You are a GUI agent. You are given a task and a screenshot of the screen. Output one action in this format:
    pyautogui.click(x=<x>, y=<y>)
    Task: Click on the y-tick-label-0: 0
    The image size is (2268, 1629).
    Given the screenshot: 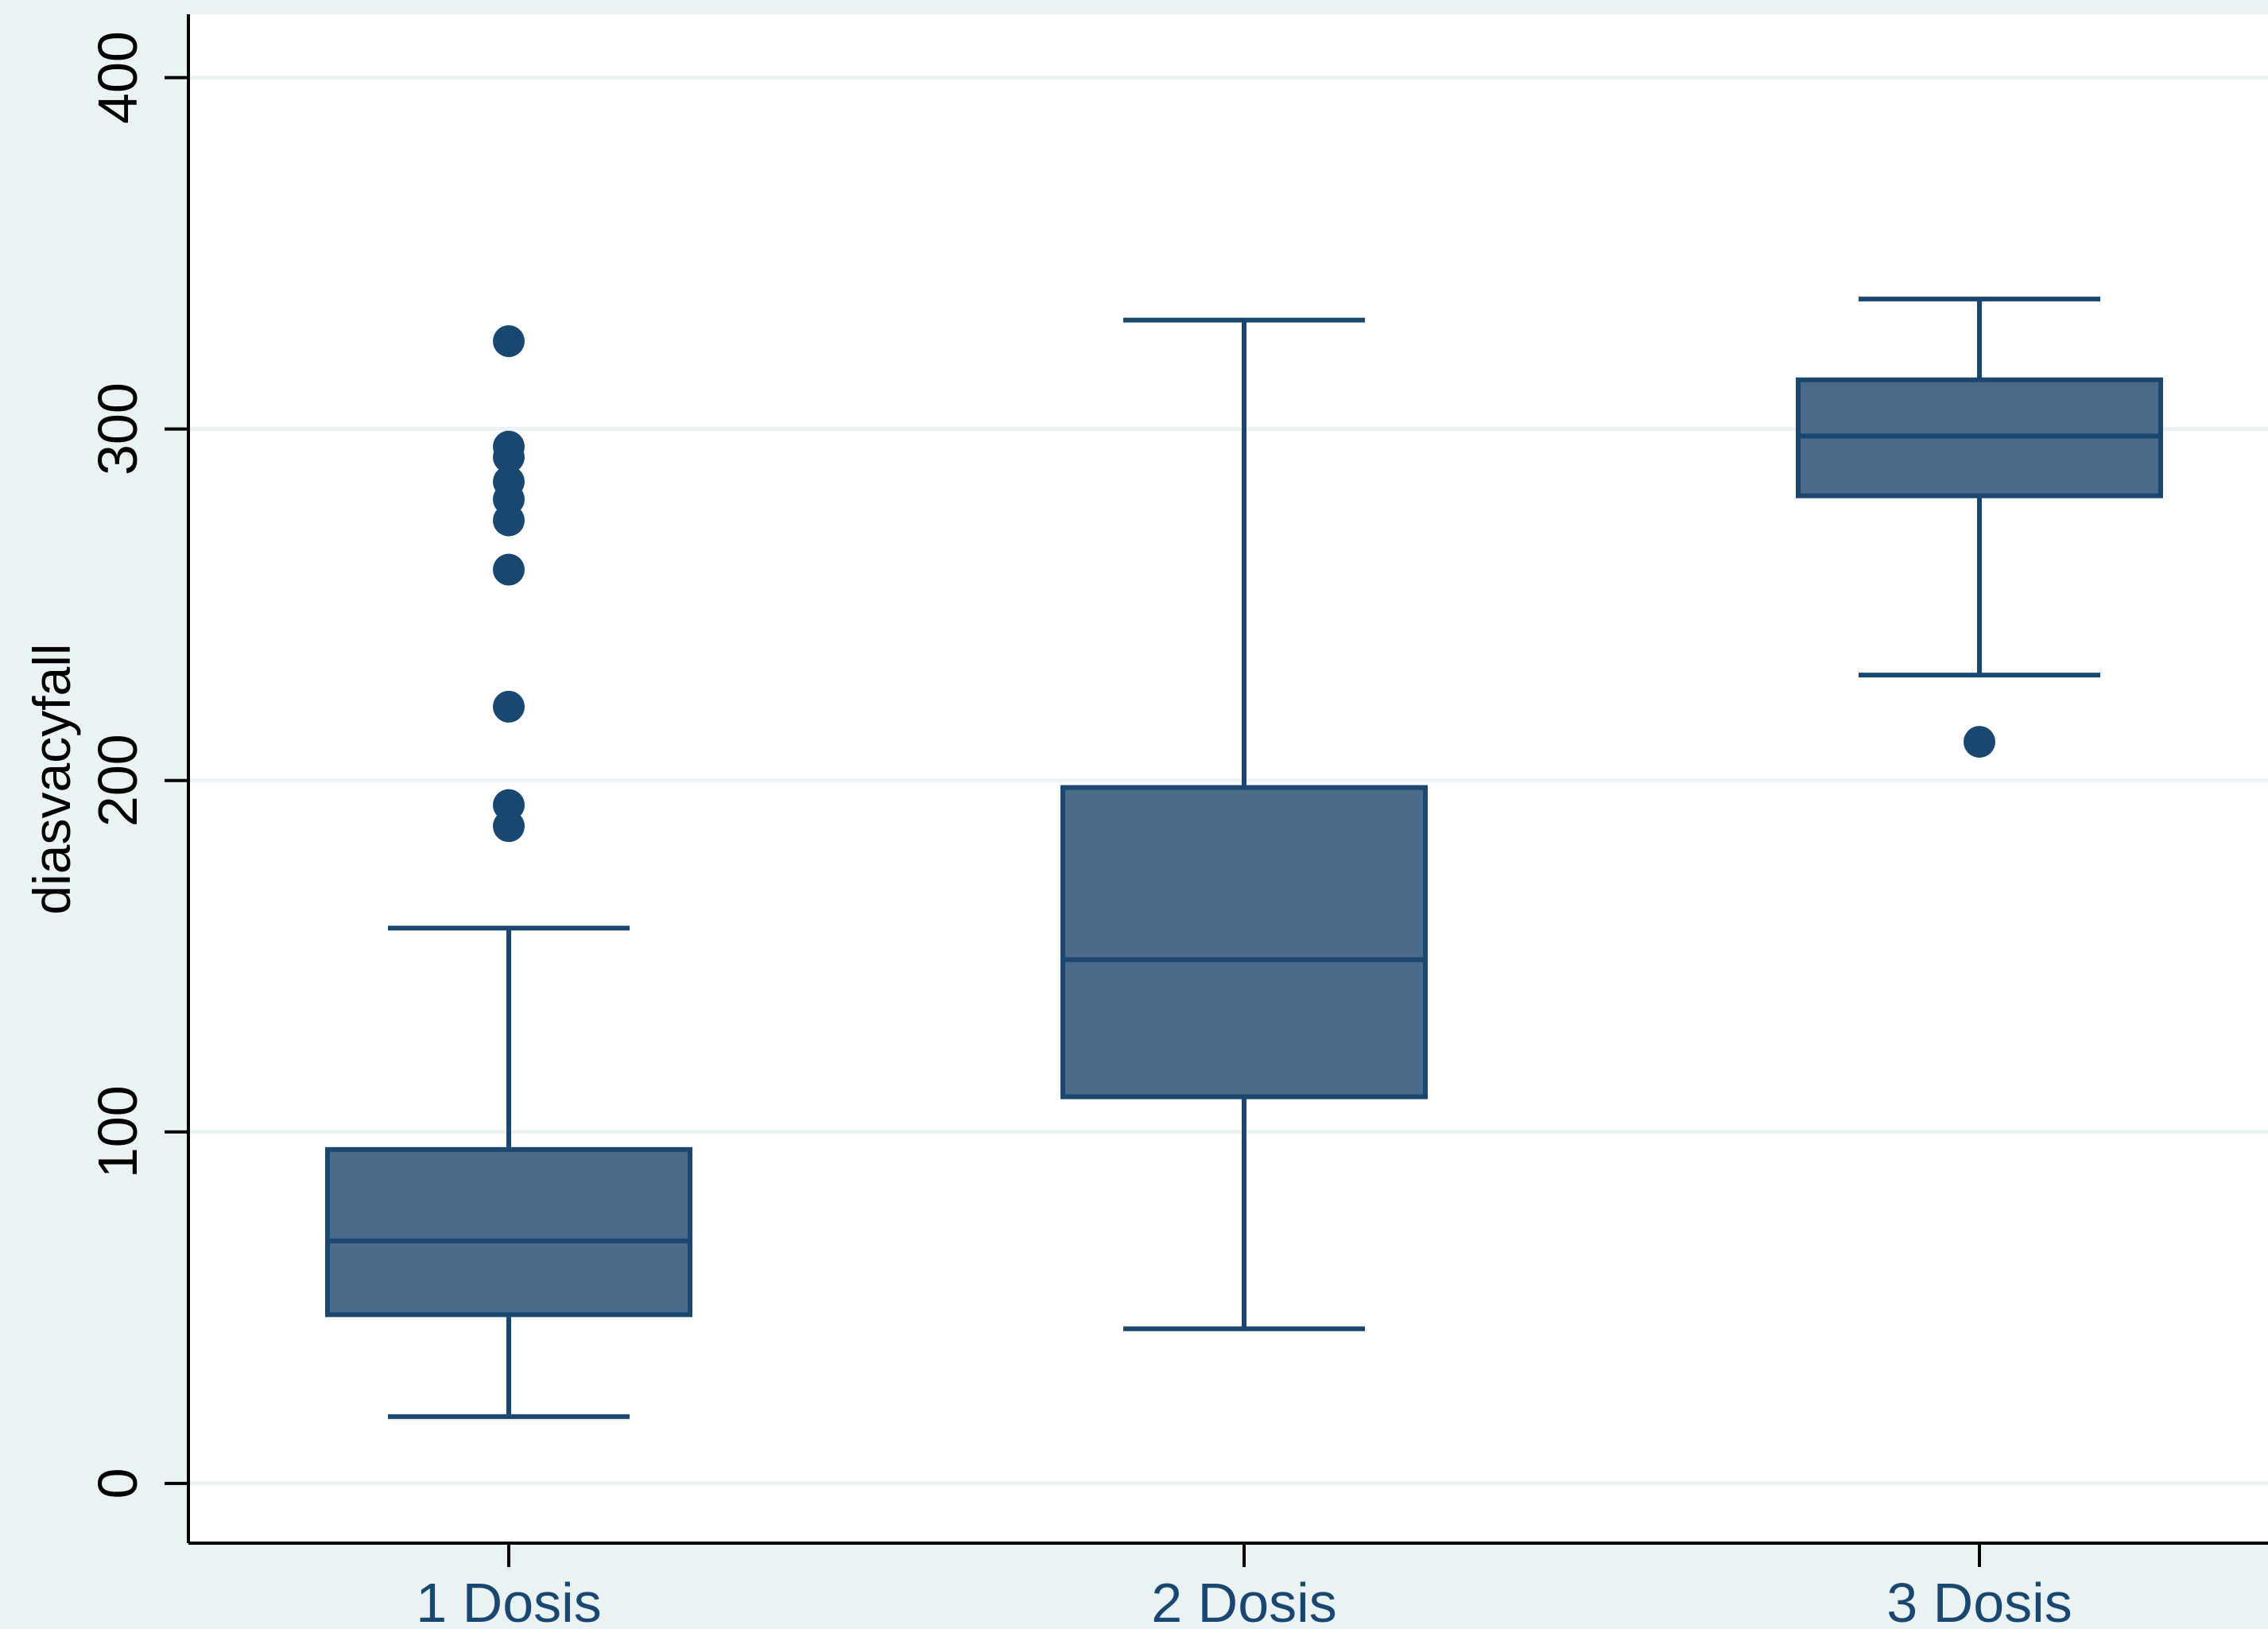 What is the action you would take?
    pyautogui.click(x=118, y=1483)
    